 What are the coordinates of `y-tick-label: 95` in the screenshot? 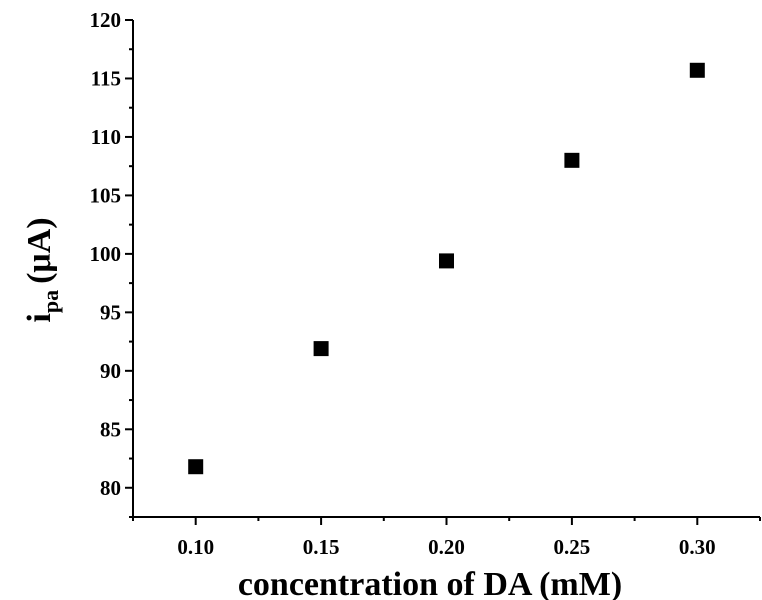 It's located at (110, 312).